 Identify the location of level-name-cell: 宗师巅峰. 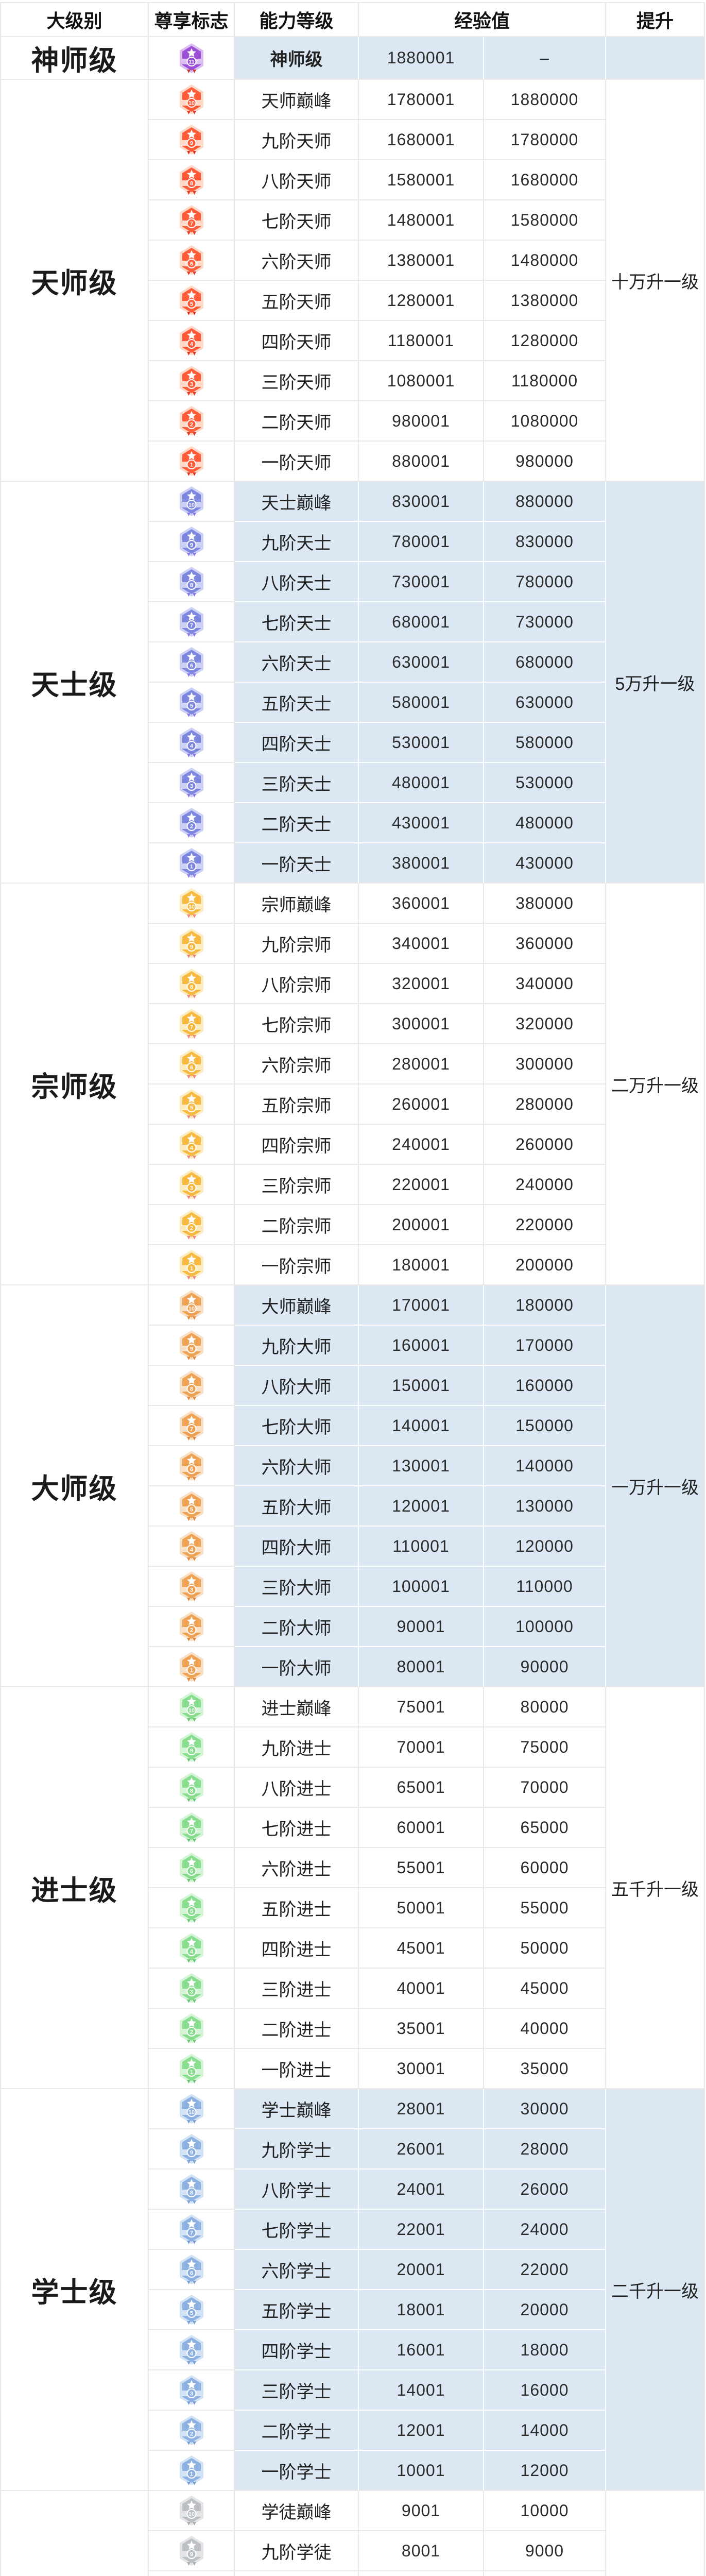
(297, 904).